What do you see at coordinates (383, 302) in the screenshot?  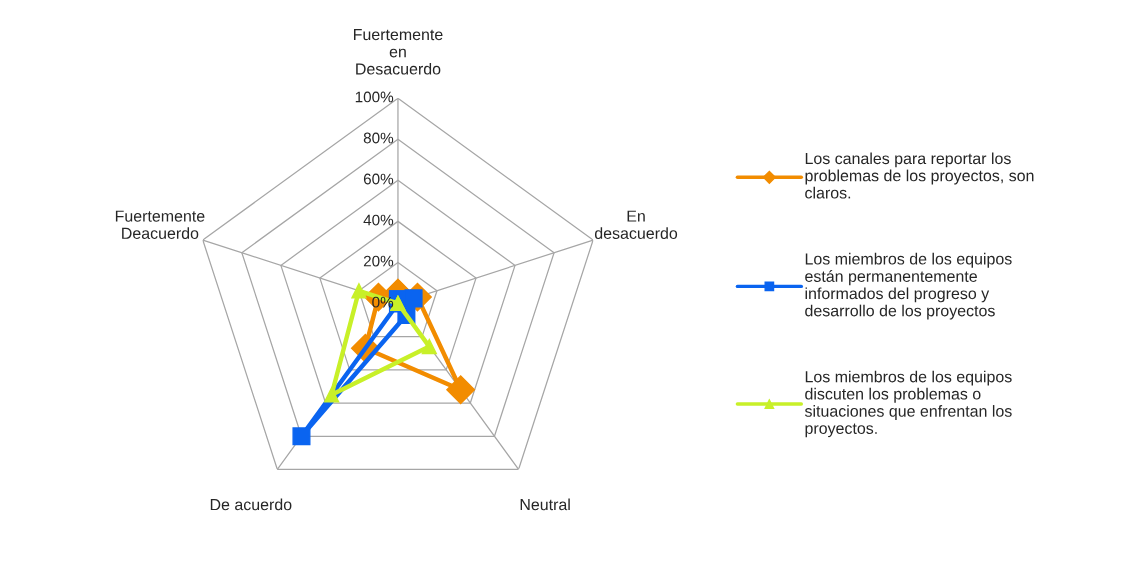 I see `y-tick-label: 0%` at bounding box center [383, 302].